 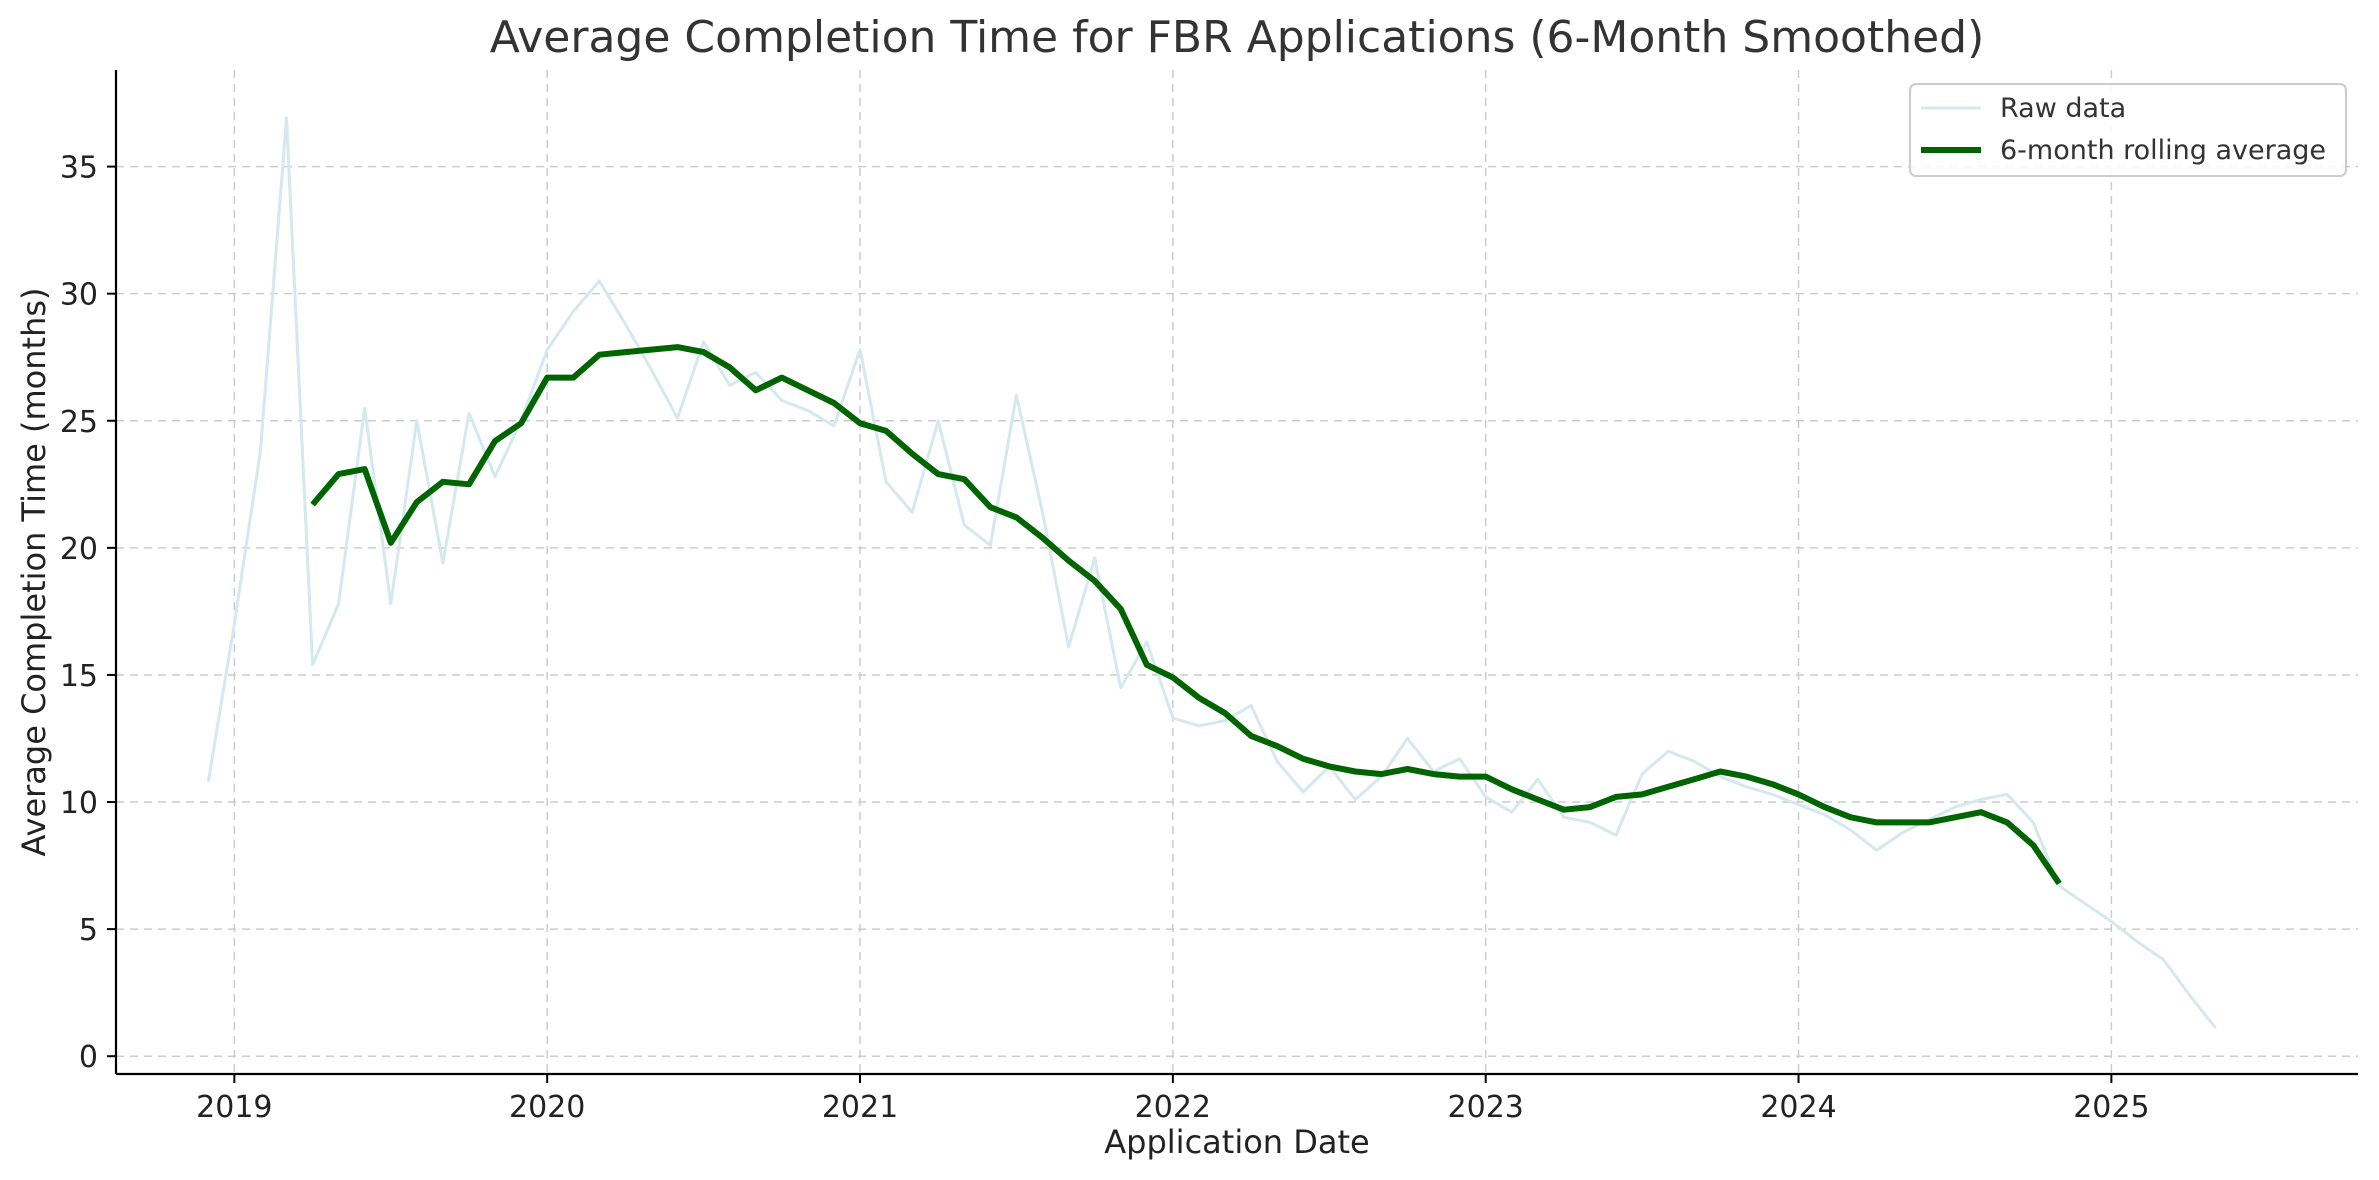 What do you see at coordinates (79, 549) in the screenshot?
I see `y-tick-label: 20` at bounding box center [79, 549].